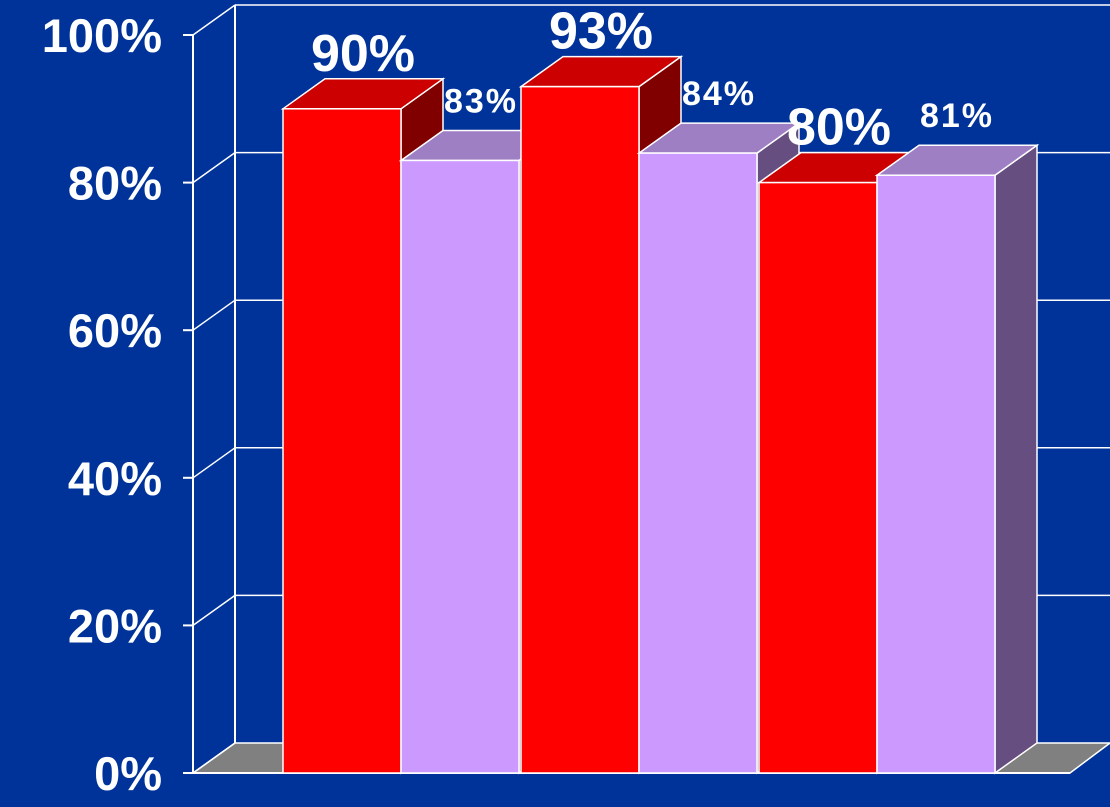 The width and height of the screenshot is (1110, 807). What do you see at coordinates (115, 478) in the screenshot?
I see `y-tick-label: 40%` at bounding box center [115, 478].